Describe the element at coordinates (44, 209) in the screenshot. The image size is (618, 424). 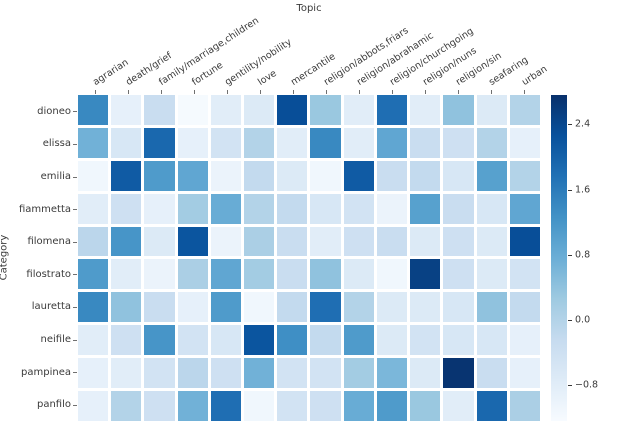
I see `y-tick-label: fiammetta` at that location.